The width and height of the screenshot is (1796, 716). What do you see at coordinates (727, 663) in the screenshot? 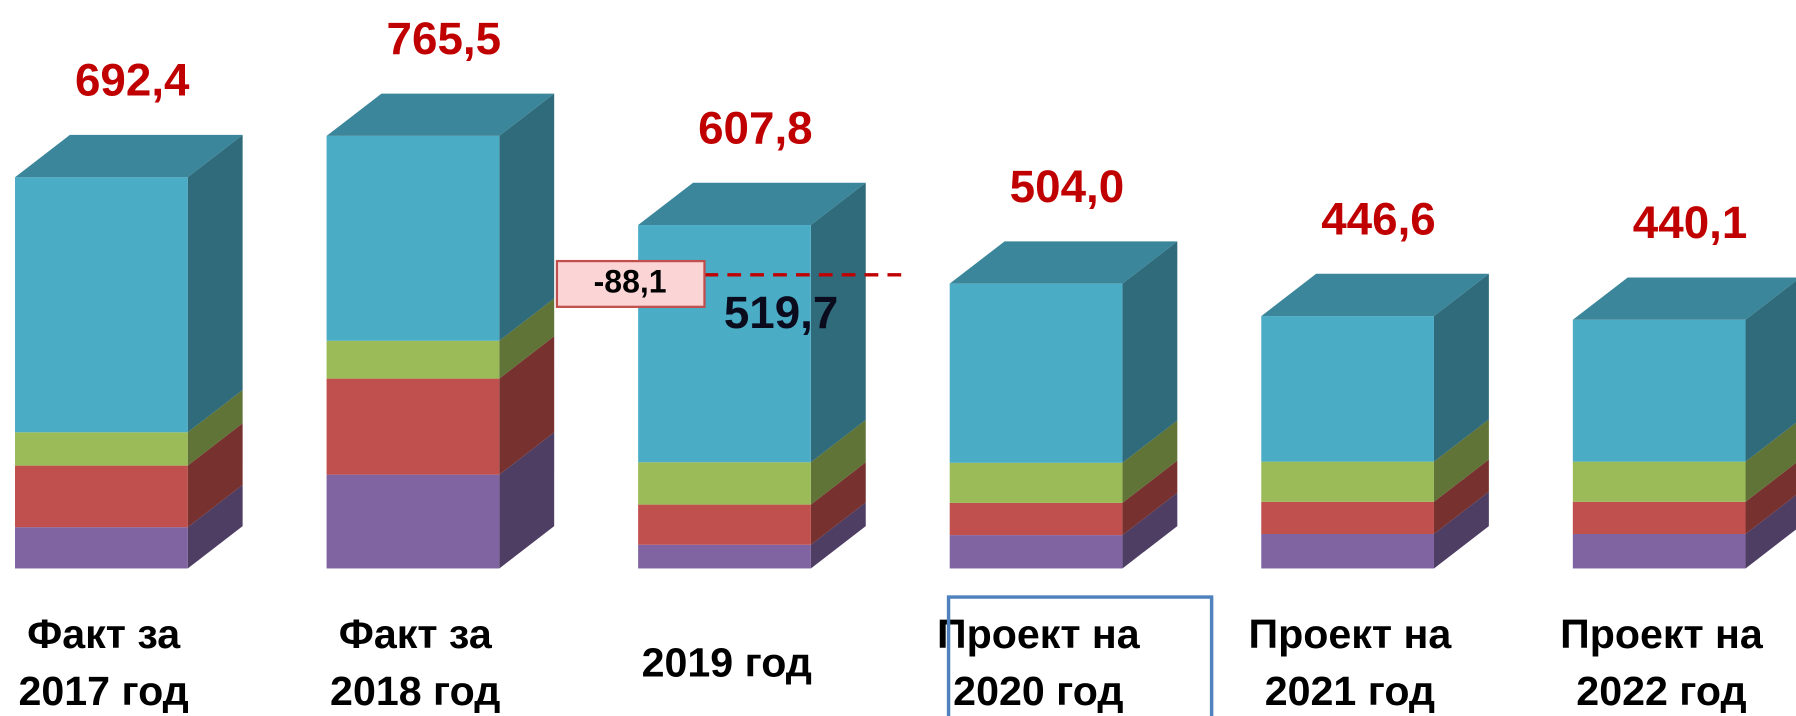
I see `category-label: 2019 год` at bounding box center [727, 663].